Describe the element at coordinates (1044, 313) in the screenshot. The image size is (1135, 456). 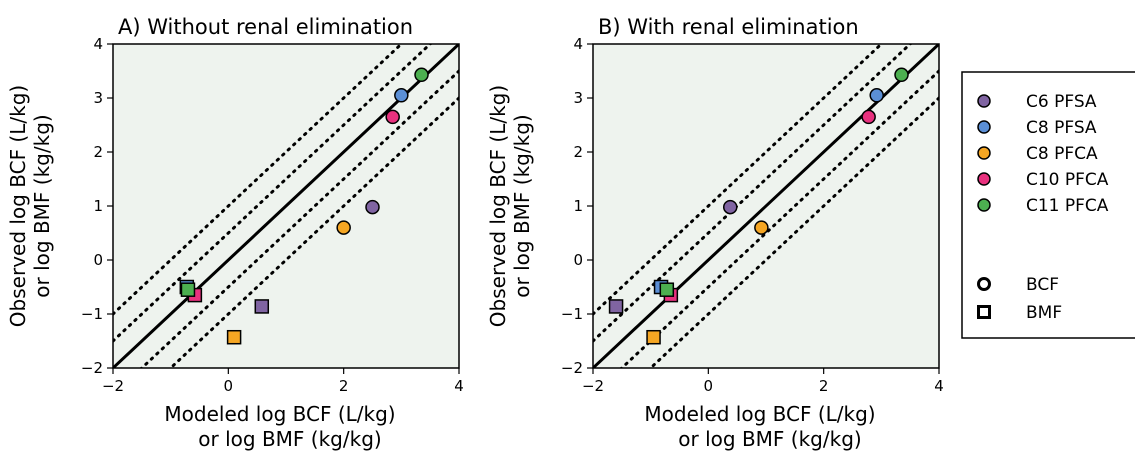
I see `legend-label-bmf: BMF` at that location.